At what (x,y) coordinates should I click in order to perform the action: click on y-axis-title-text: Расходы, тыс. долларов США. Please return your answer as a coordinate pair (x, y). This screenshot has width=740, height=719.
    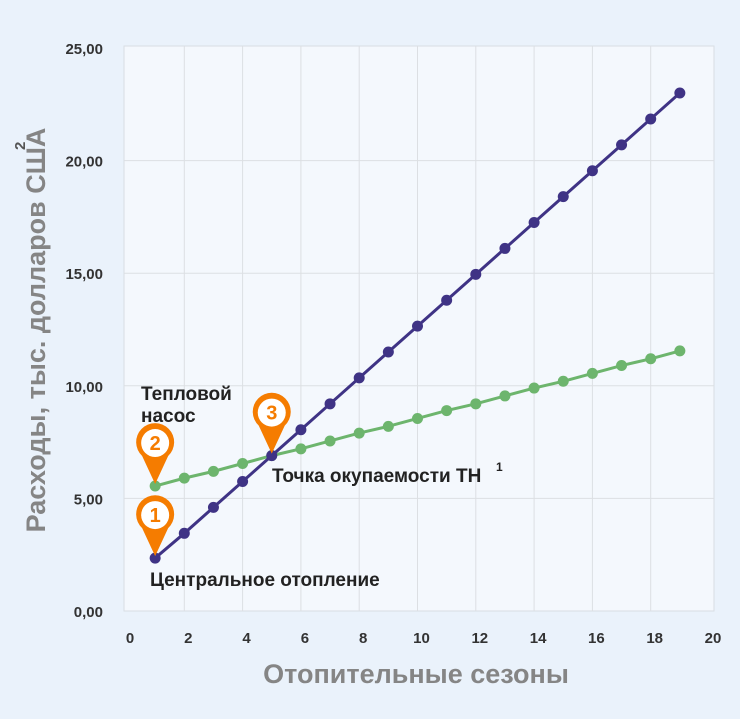
    Looking at the image, I should click on (36, 330).